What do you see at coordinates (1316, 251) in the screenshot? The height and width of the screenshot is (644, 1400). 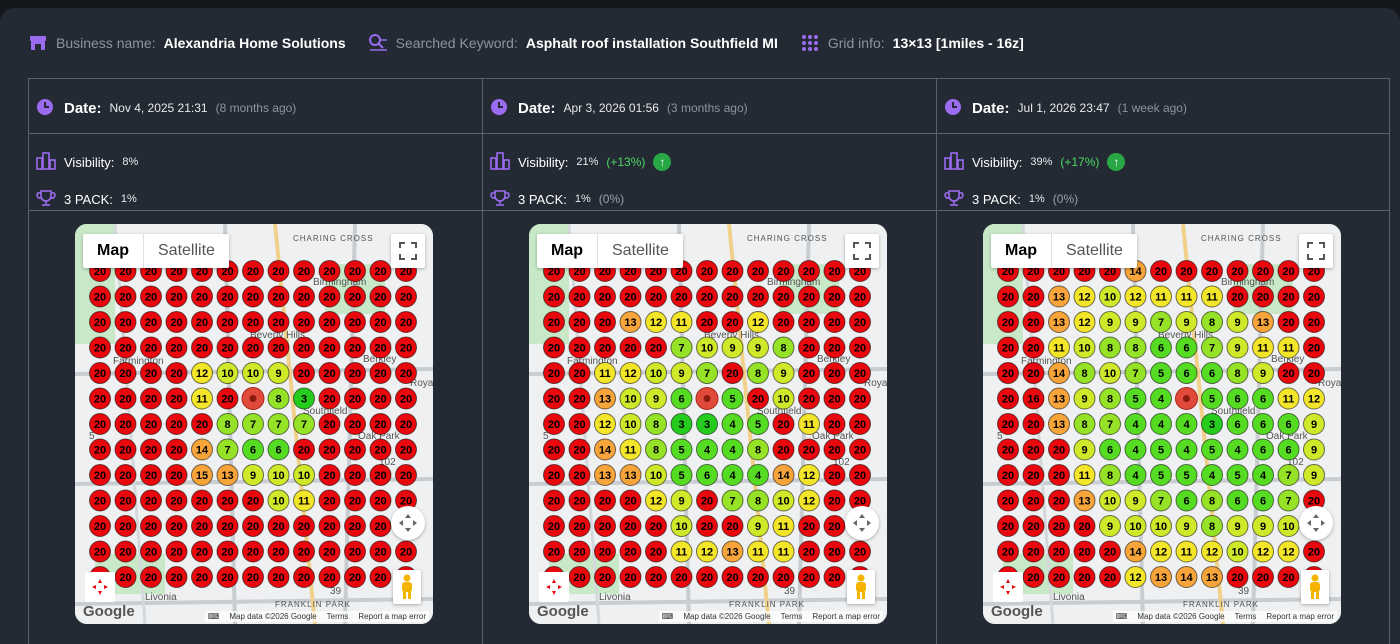 I see `fullscreen-button` at bounding box center [1316, 251].